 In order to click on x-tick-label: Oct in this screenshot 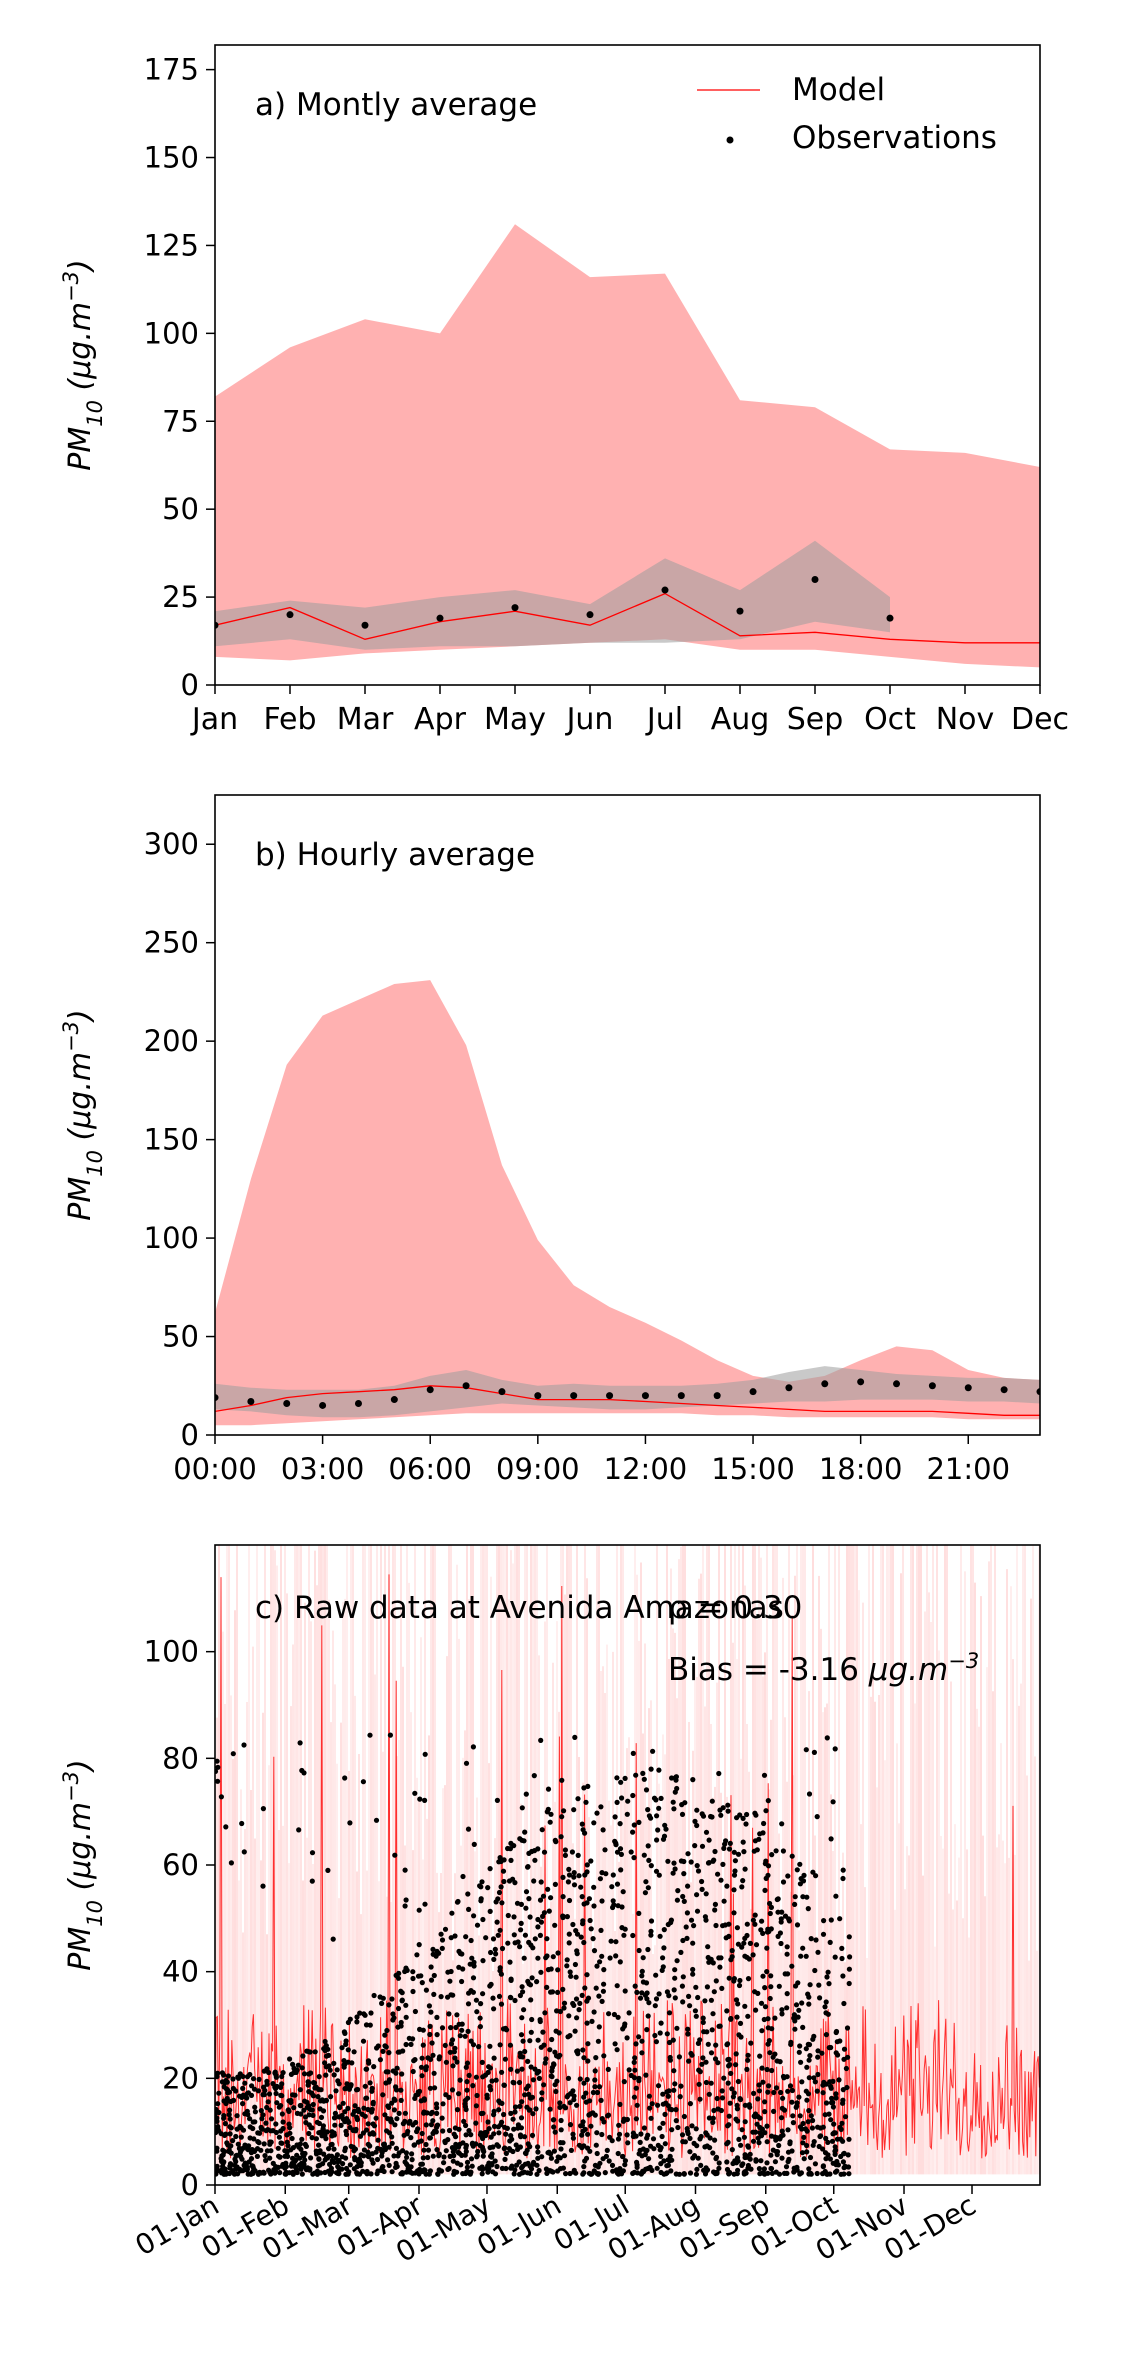, I will do `click(890, 719)`.